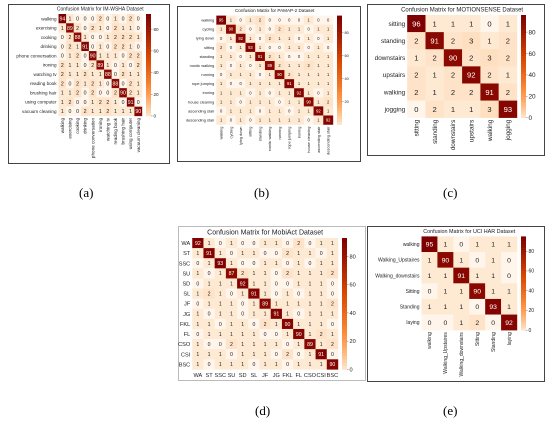 This screenshot has width=550, height=426. I want to click on caption-b: (b), so click(262, 192).